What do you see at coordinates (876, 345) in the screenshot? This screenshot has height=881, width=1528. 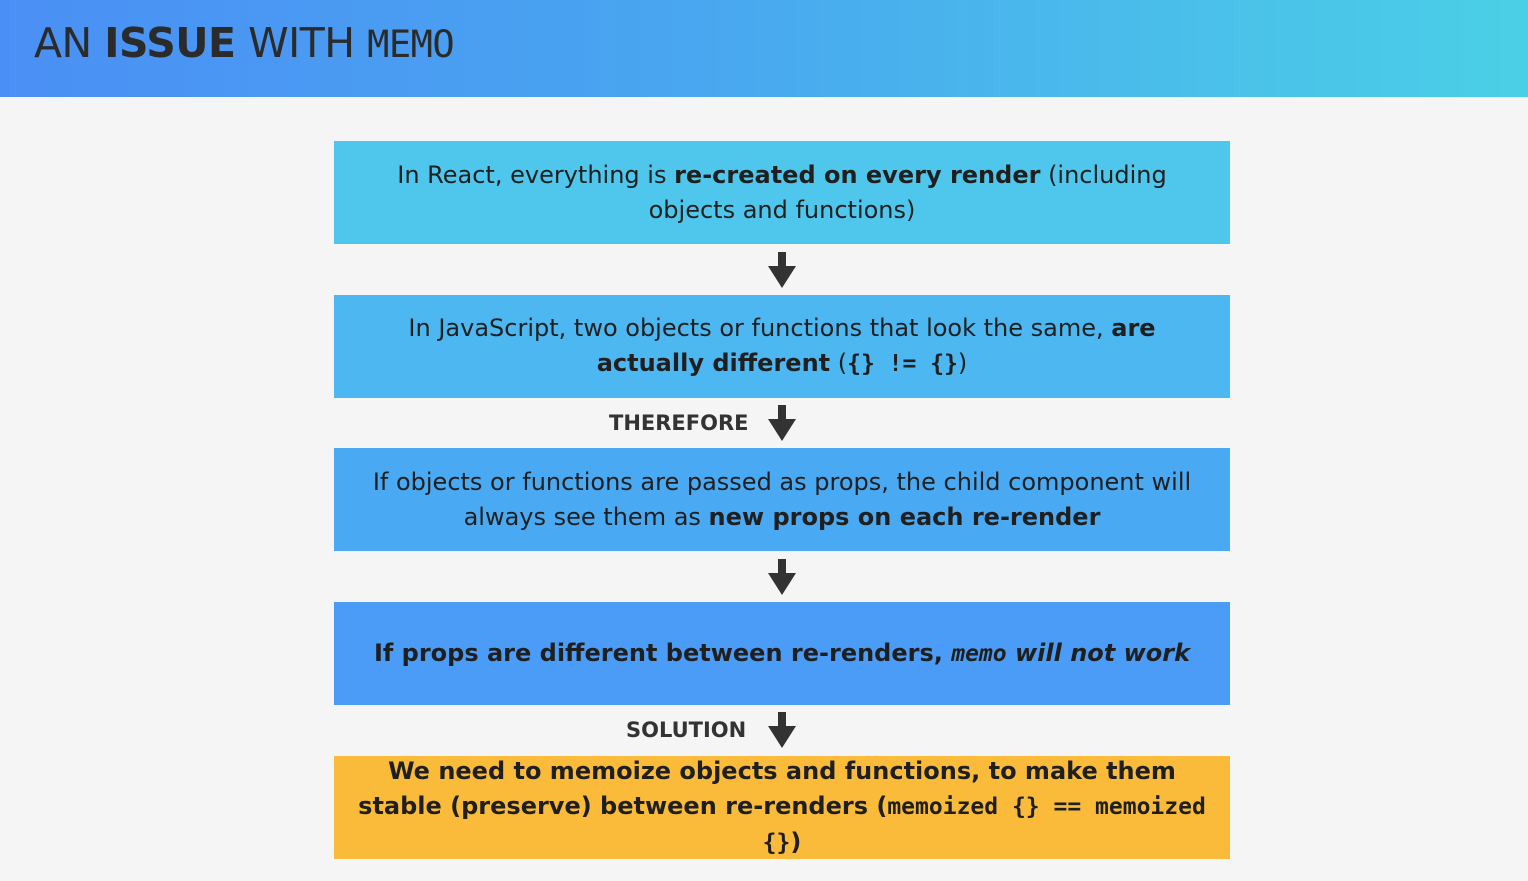 I see `emphasis-segment: are actually different` at bounding box center [876, 345].